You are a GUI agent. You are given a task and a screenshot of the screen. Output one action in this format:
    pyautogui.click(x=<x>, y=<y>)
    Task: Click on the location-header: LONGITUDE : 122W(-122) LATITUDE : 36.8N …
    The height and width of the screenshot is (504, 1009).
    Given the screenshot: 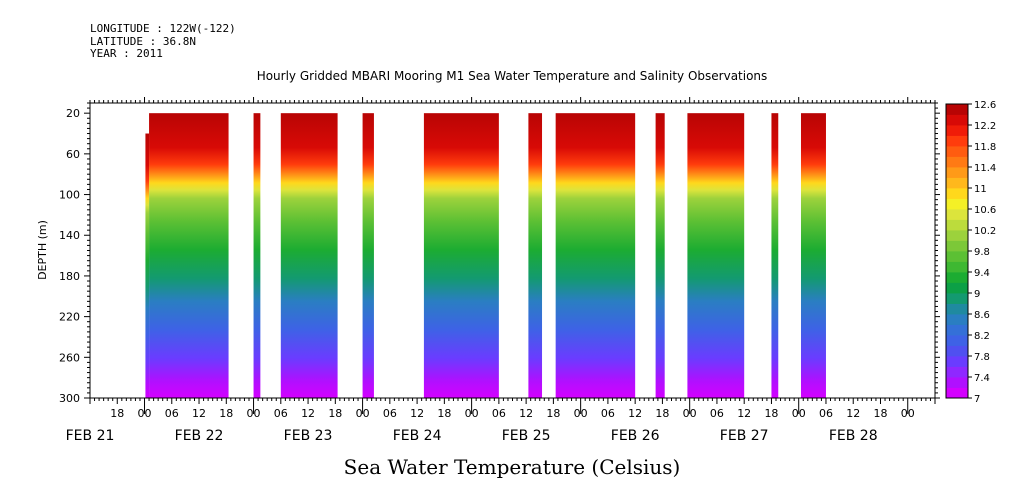 What is the action you would take?
    pyautogui.click(x=163, y=41)
    